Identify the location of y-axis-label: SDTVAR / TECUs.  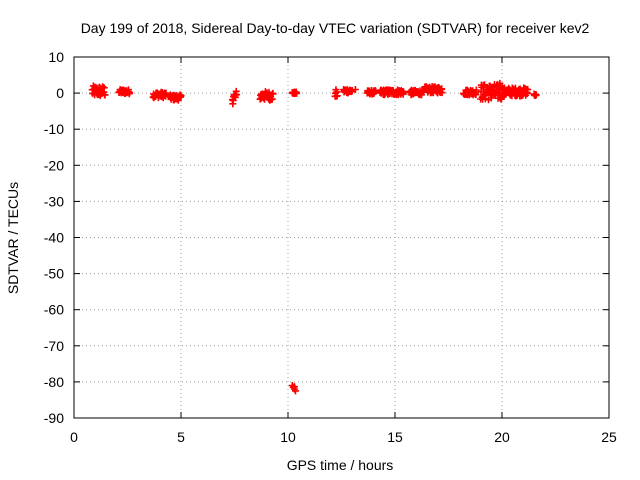
(13, 238).